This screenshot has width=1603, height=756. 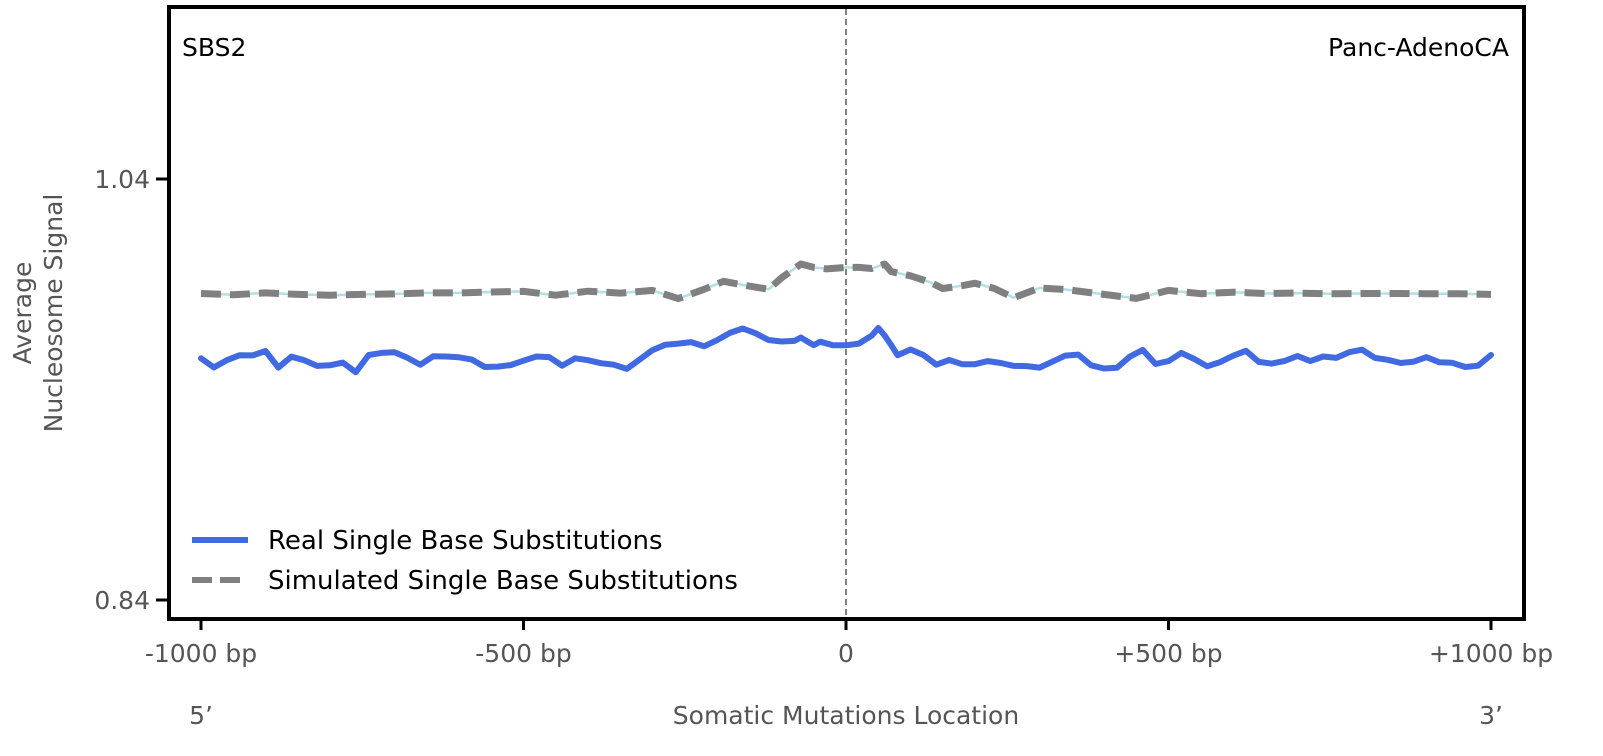 What do you see at coordinates (201, 653) in the screenshot?
I see `x-tick-label: -1000 bp` at bounding box center [201, 653].